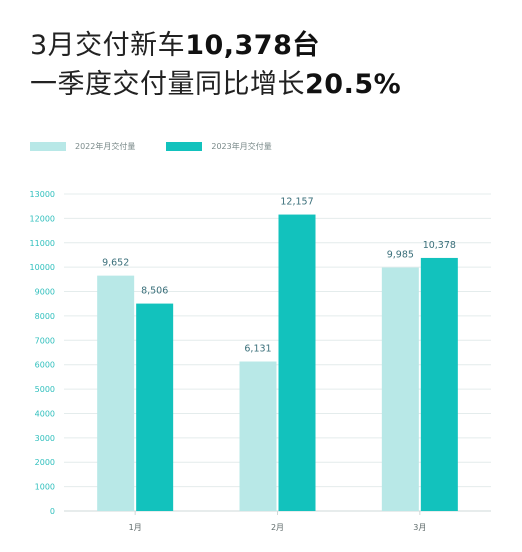 Image resolution: width=522 pixels, height=552 pixels. I want to click on y-tick-label: 9000, so click(45, 292).